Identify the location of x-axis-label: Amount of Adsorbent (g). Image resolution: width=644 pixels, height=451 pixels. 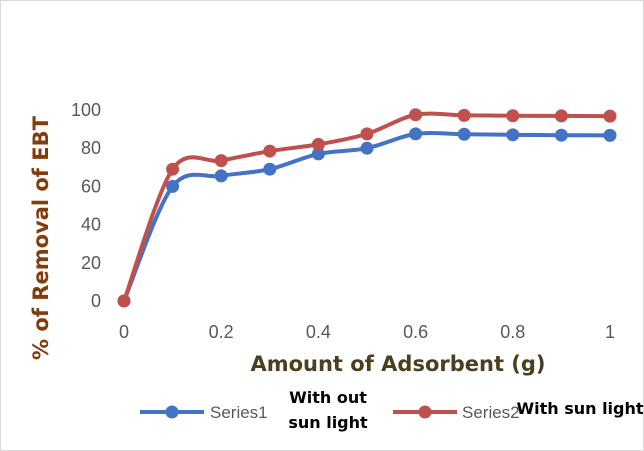
(397, 364).